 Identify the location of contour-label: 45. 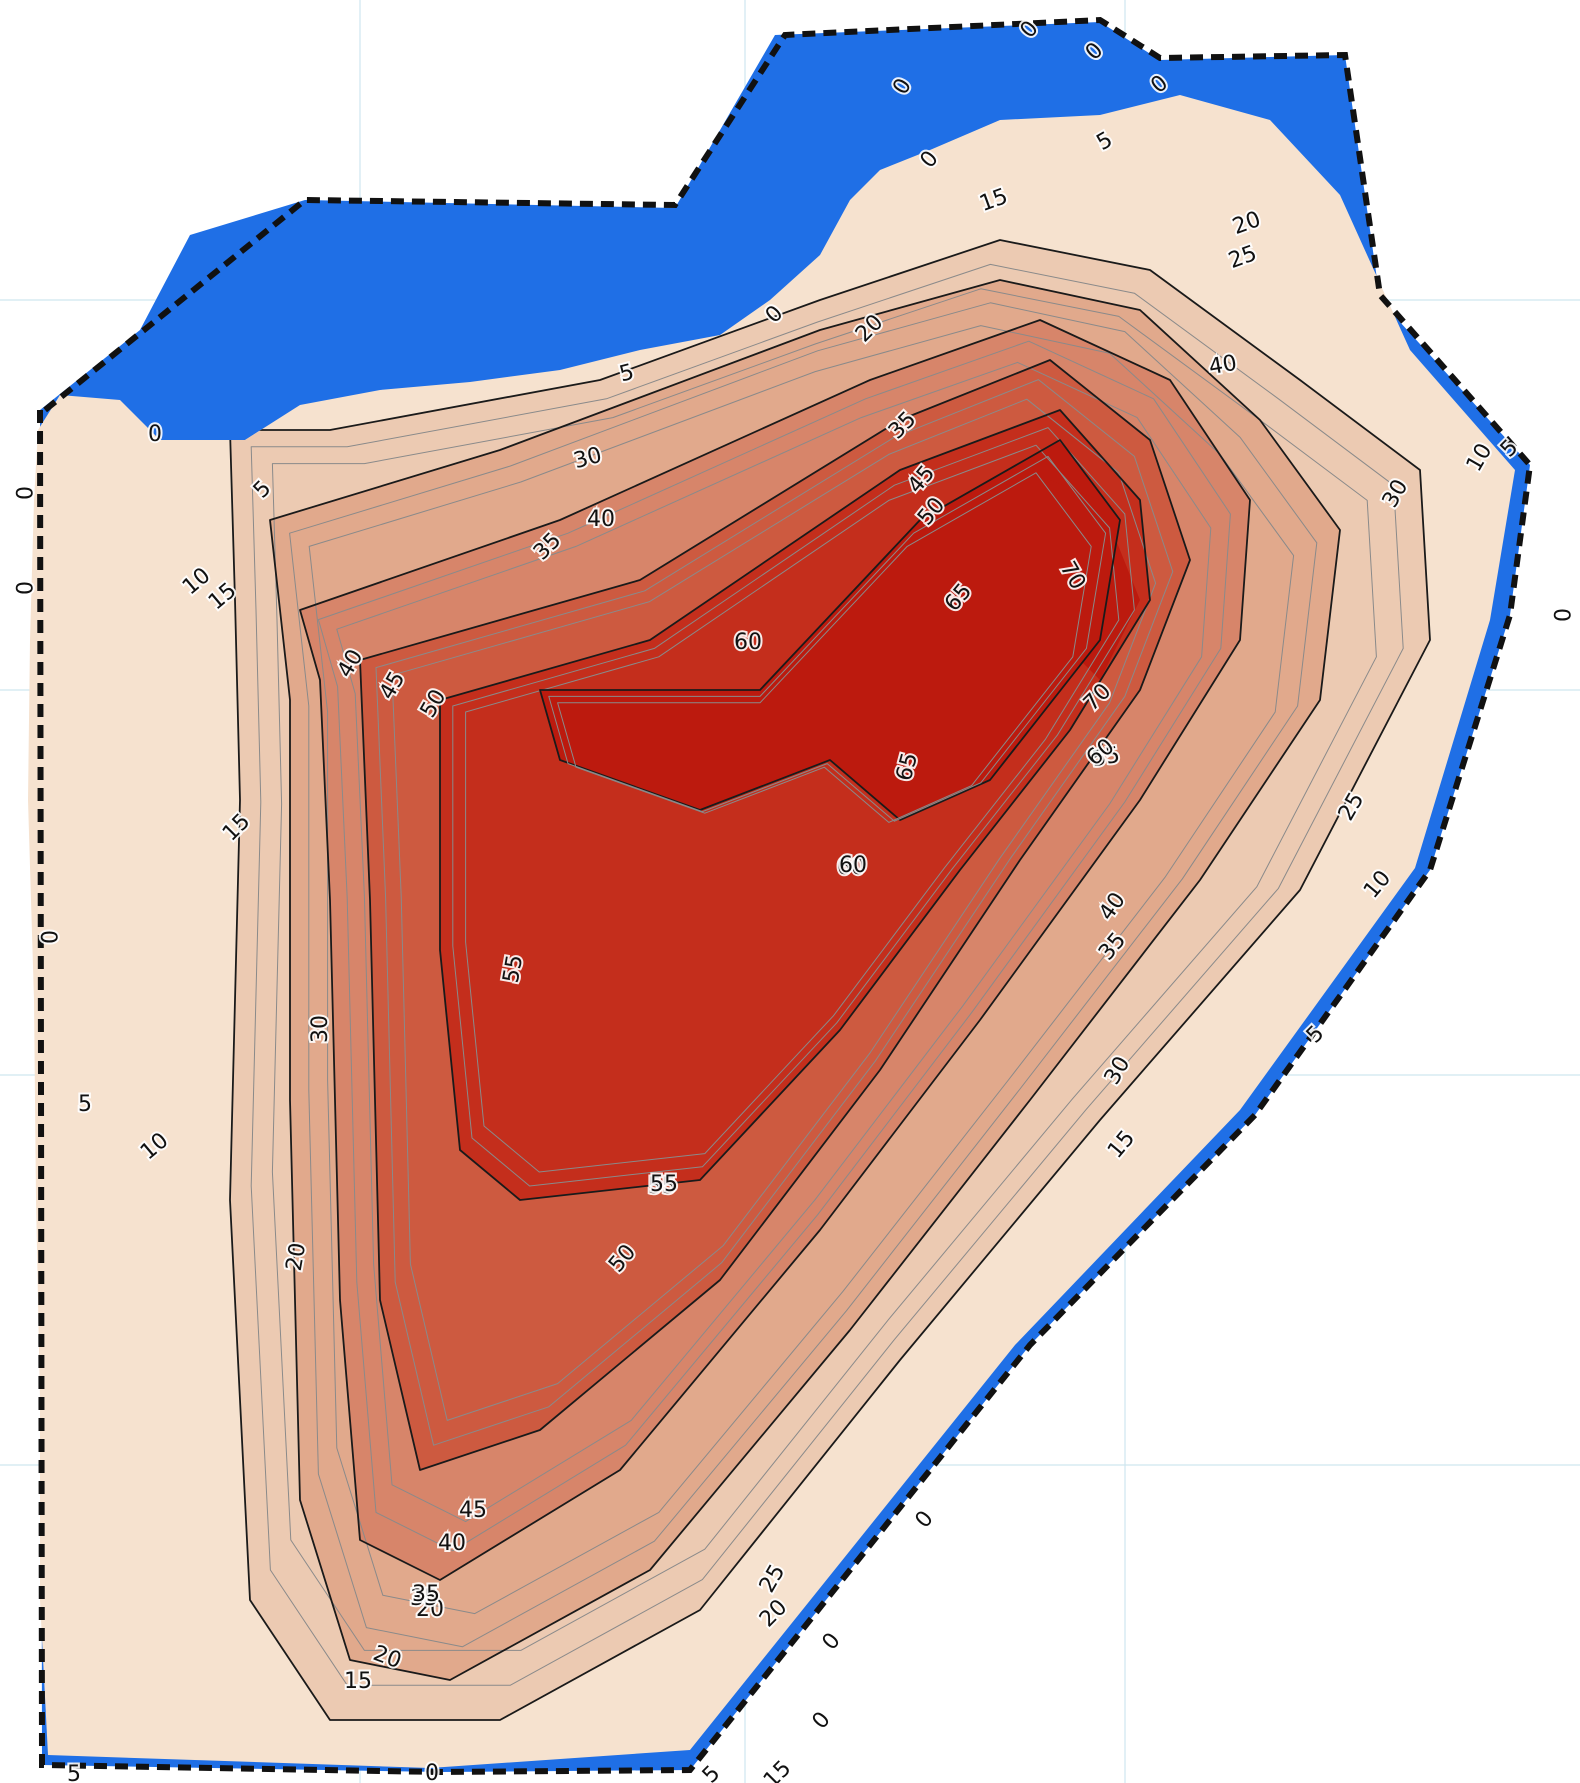
(473, 1510).